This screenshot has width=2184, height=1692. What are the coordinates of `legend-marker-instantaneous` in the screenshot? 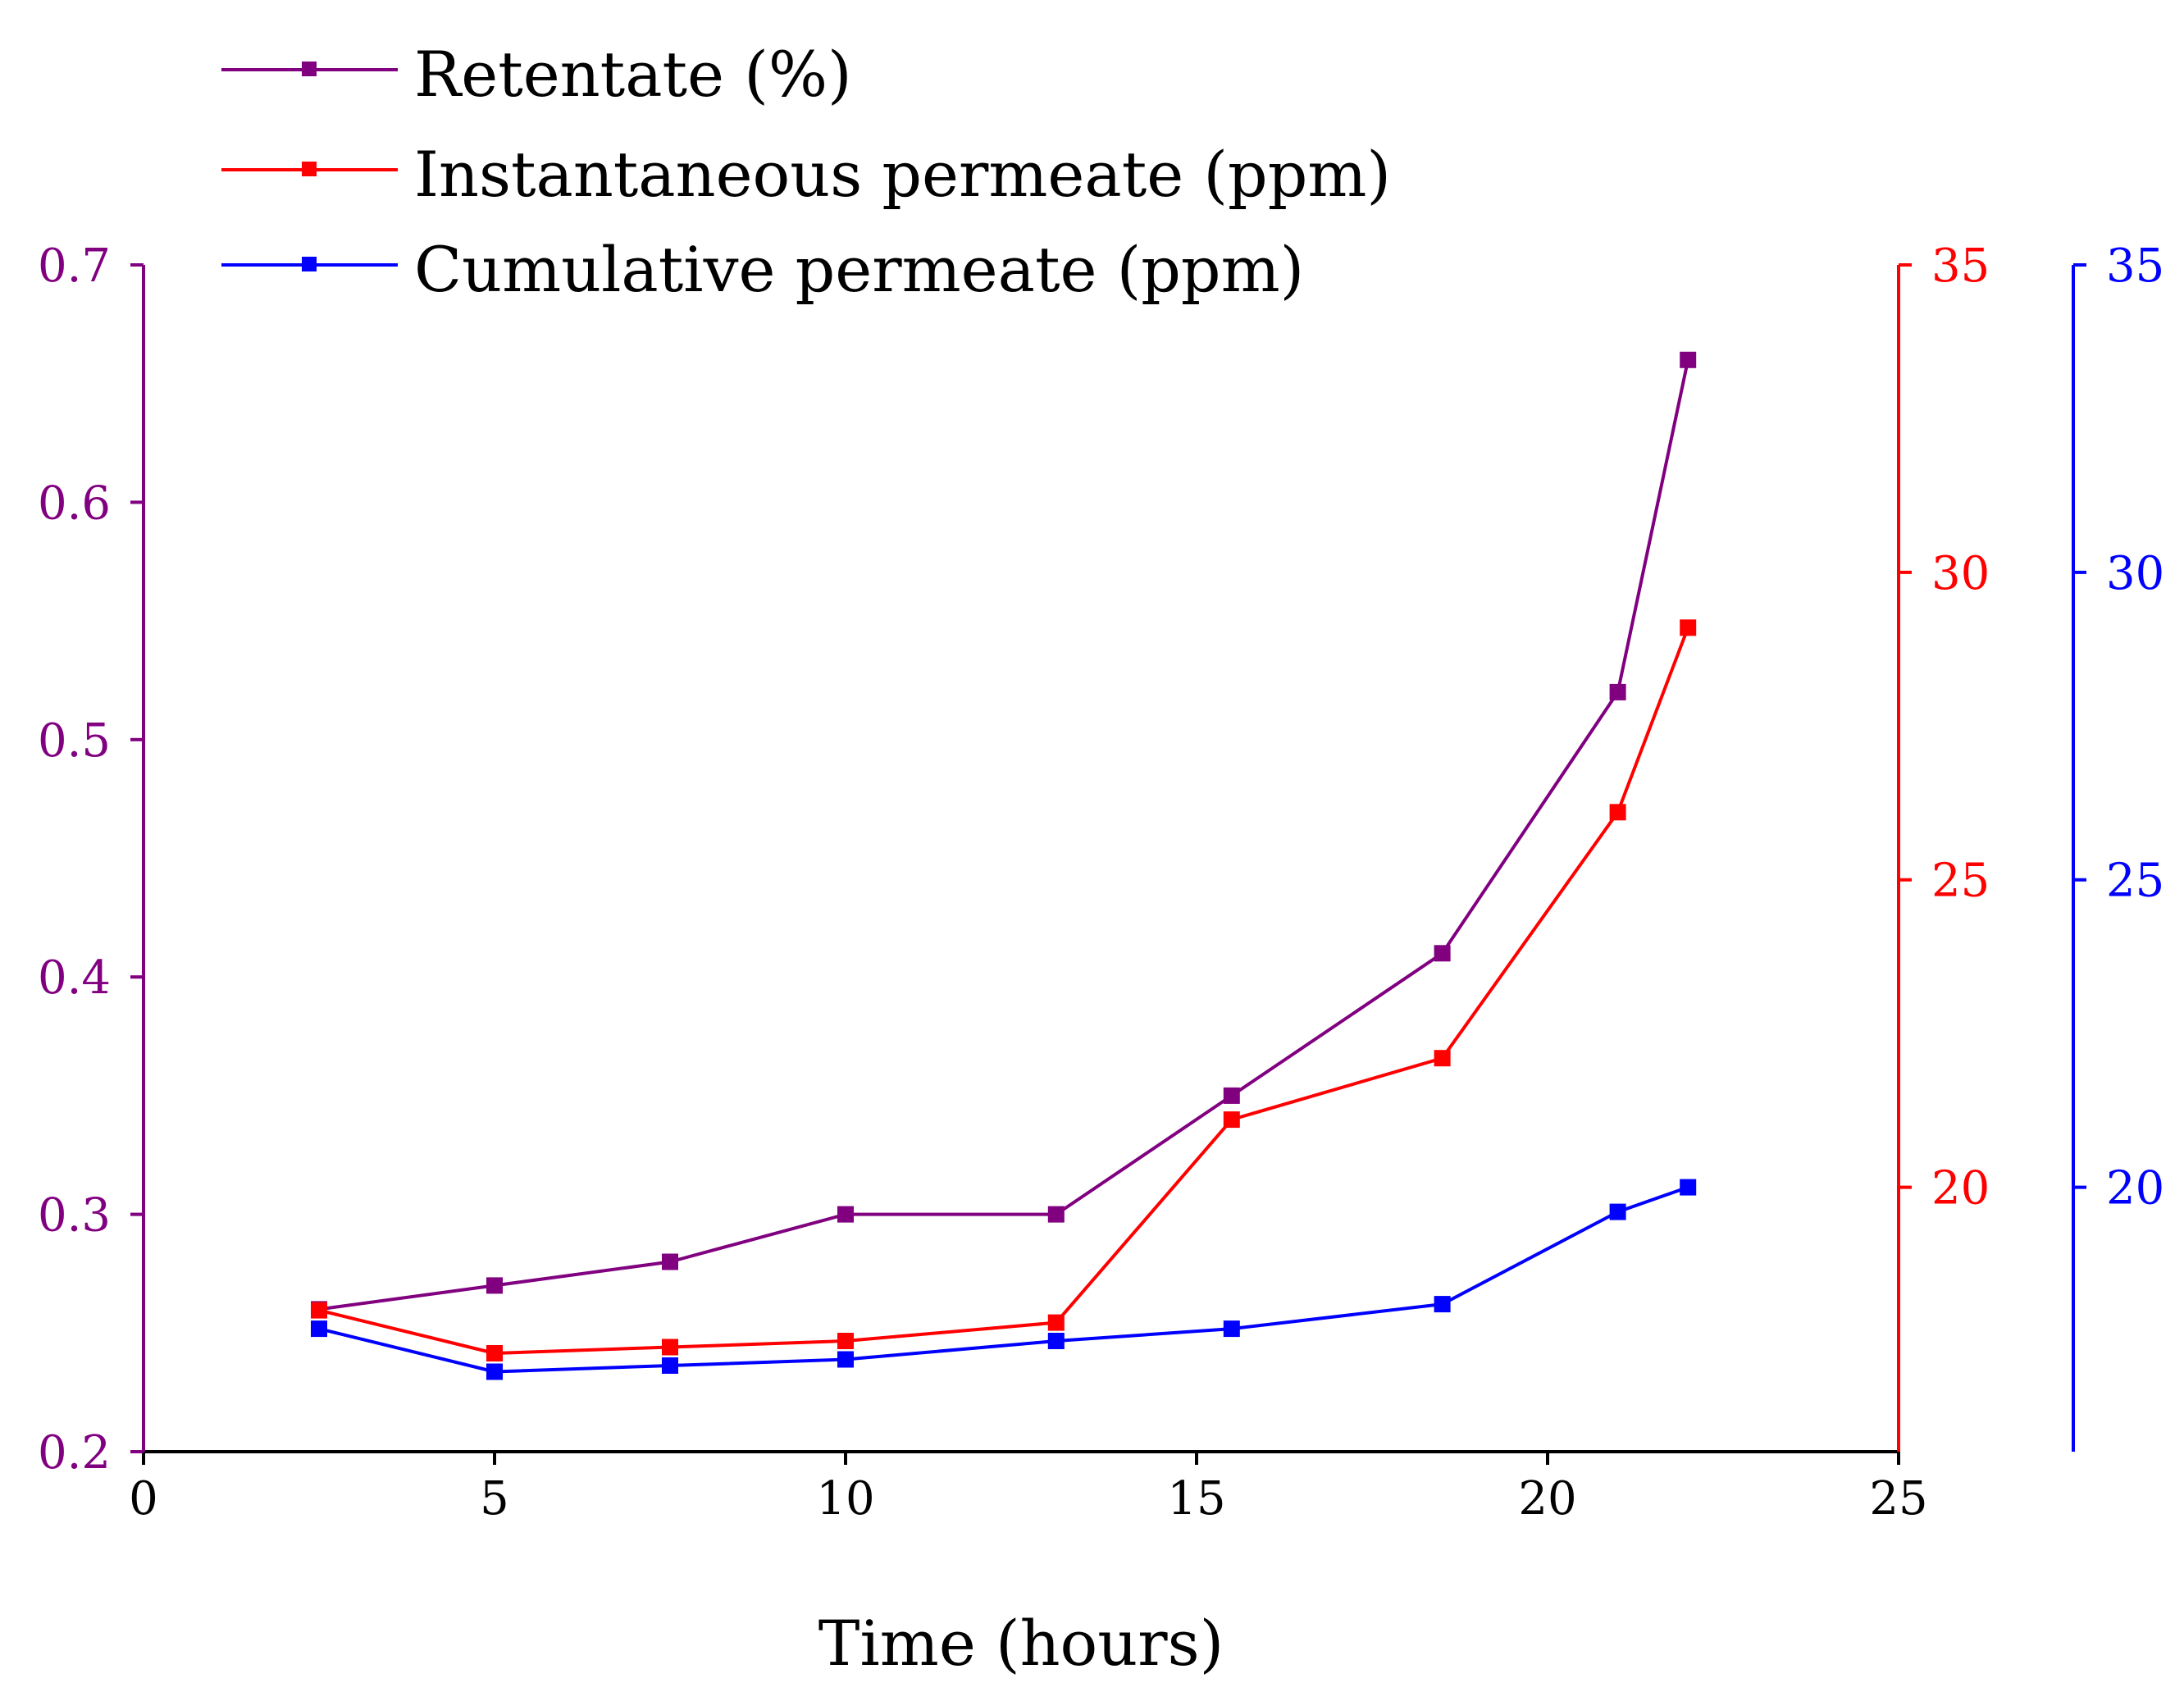 It's located at (309, 169).